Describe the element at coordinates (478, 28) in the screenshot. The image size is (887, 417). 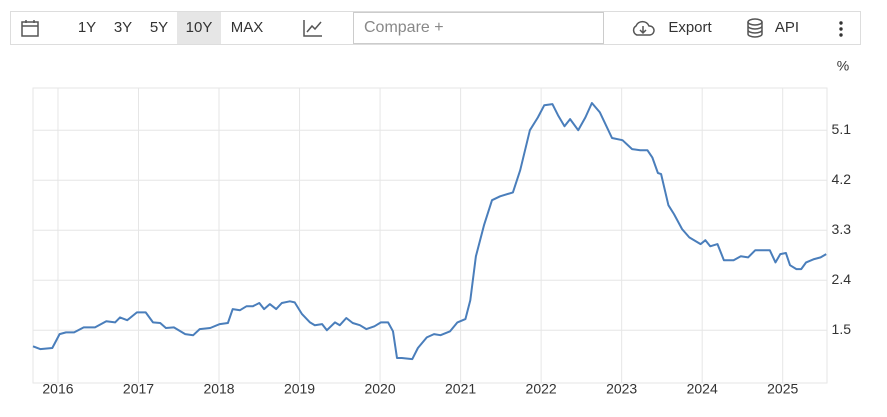
I see `compare-input: Compare +` at that location.